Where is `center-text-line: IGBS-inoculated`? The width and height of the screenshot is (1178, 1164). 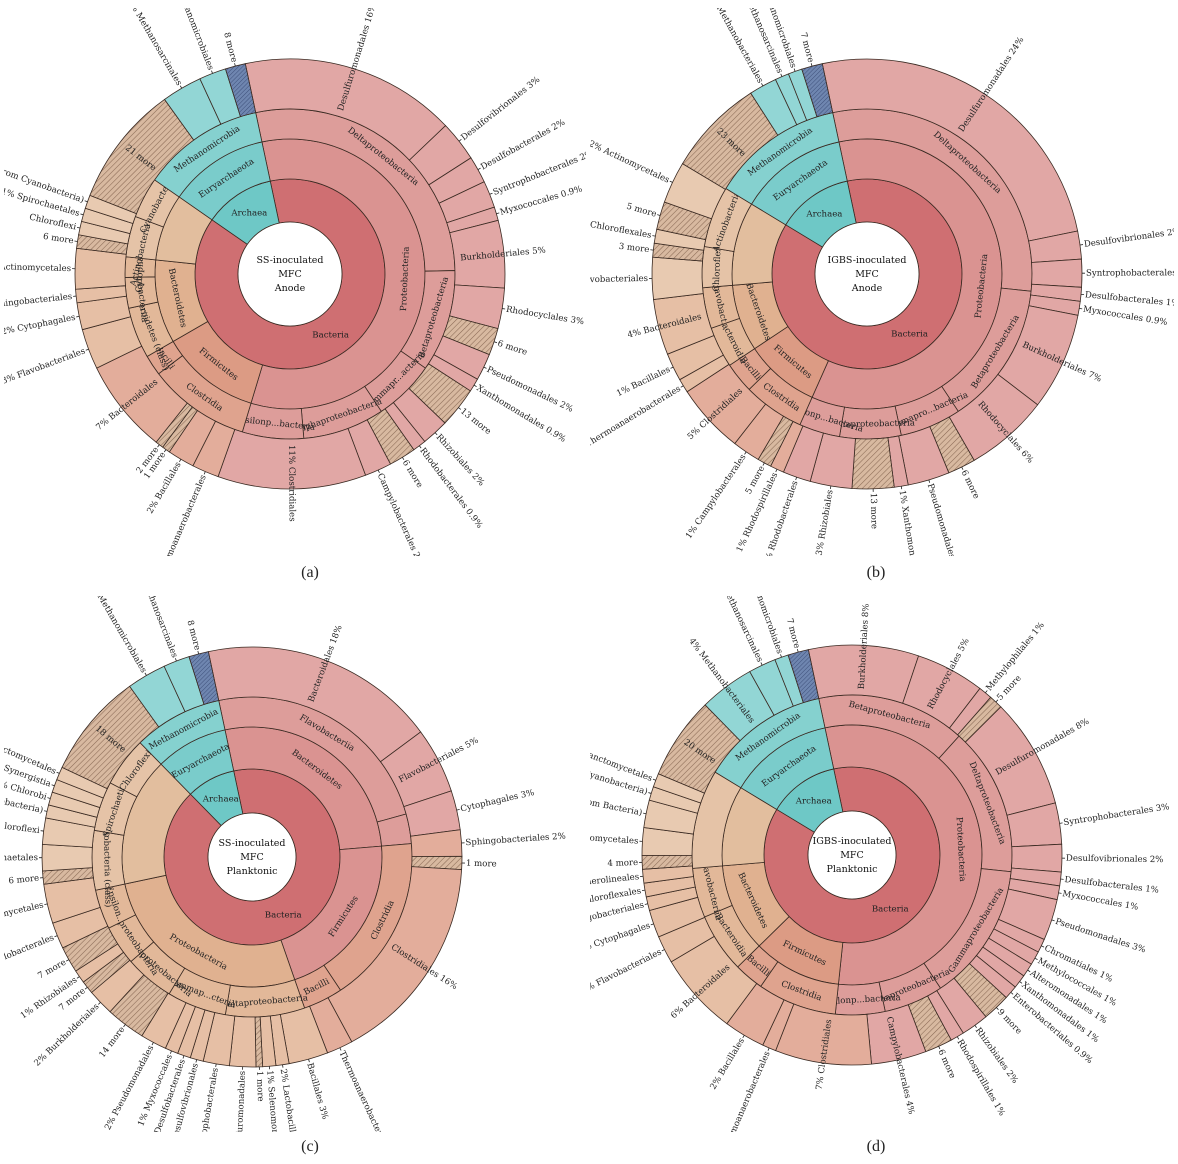 center-text-line: IGBS-inoculated is located at coordinates (867, 260).